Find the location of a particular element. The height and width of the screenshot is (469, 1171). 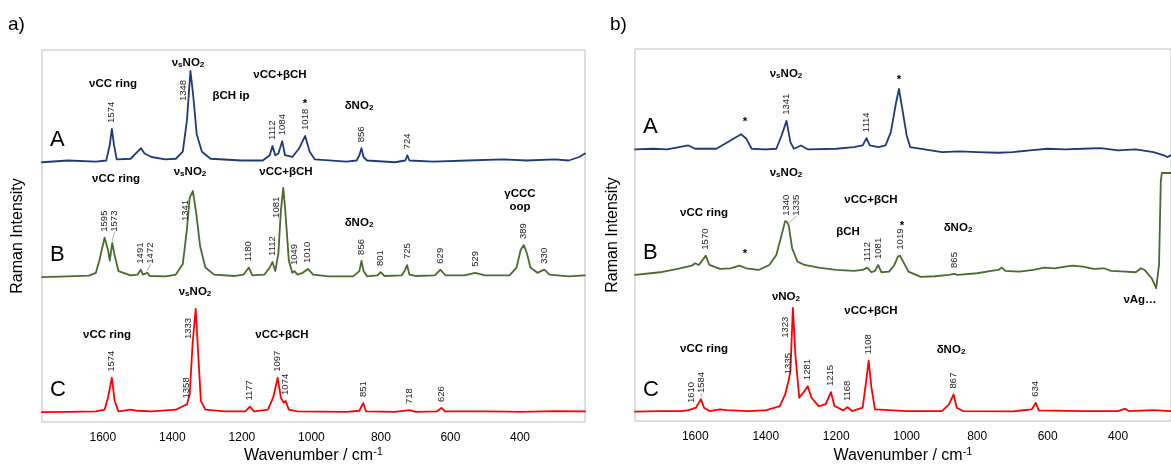

annotation: 1491 is located at coordinates (140, 253).